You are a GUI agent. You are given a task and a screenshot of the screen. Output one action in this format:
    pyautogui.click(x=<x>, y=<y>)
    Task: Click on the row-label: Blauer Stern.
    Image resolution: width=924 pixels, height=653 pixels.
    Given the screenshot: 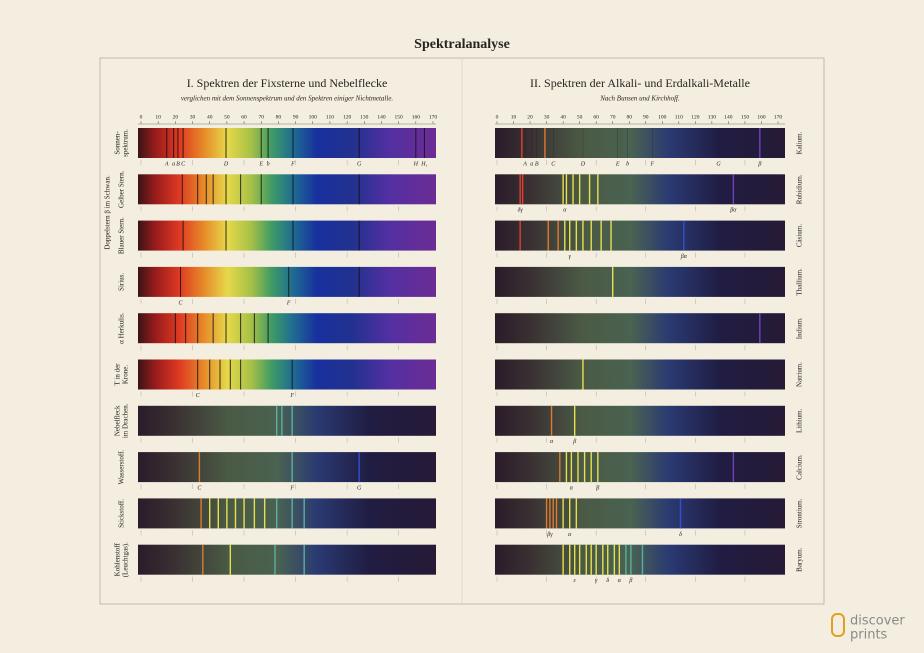 What is the action you would take?
    pyautogui.click(x=122, y=235)
    